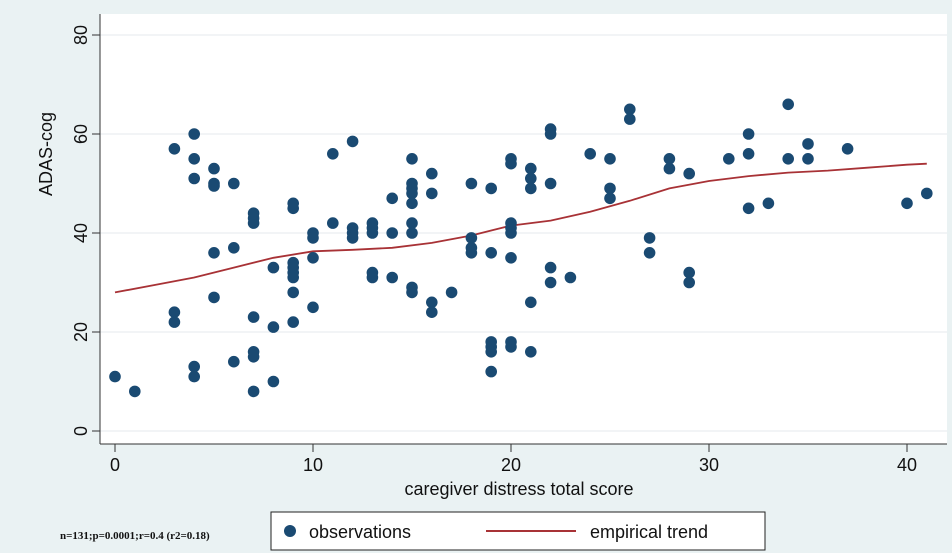 This screenshot has width=952, height=553. What do you see at coordinates (115, 465) in the screenshot?
I see `x-tick-label: 0` at bounding box center [115, 465].